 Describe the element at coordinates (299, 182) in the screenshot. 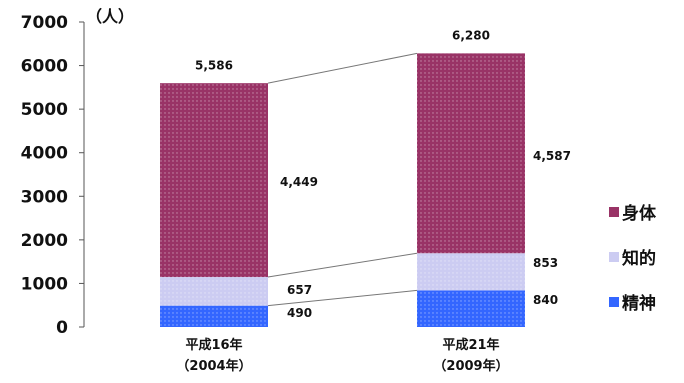

I see `data-label-身体: 4,449` at that location.